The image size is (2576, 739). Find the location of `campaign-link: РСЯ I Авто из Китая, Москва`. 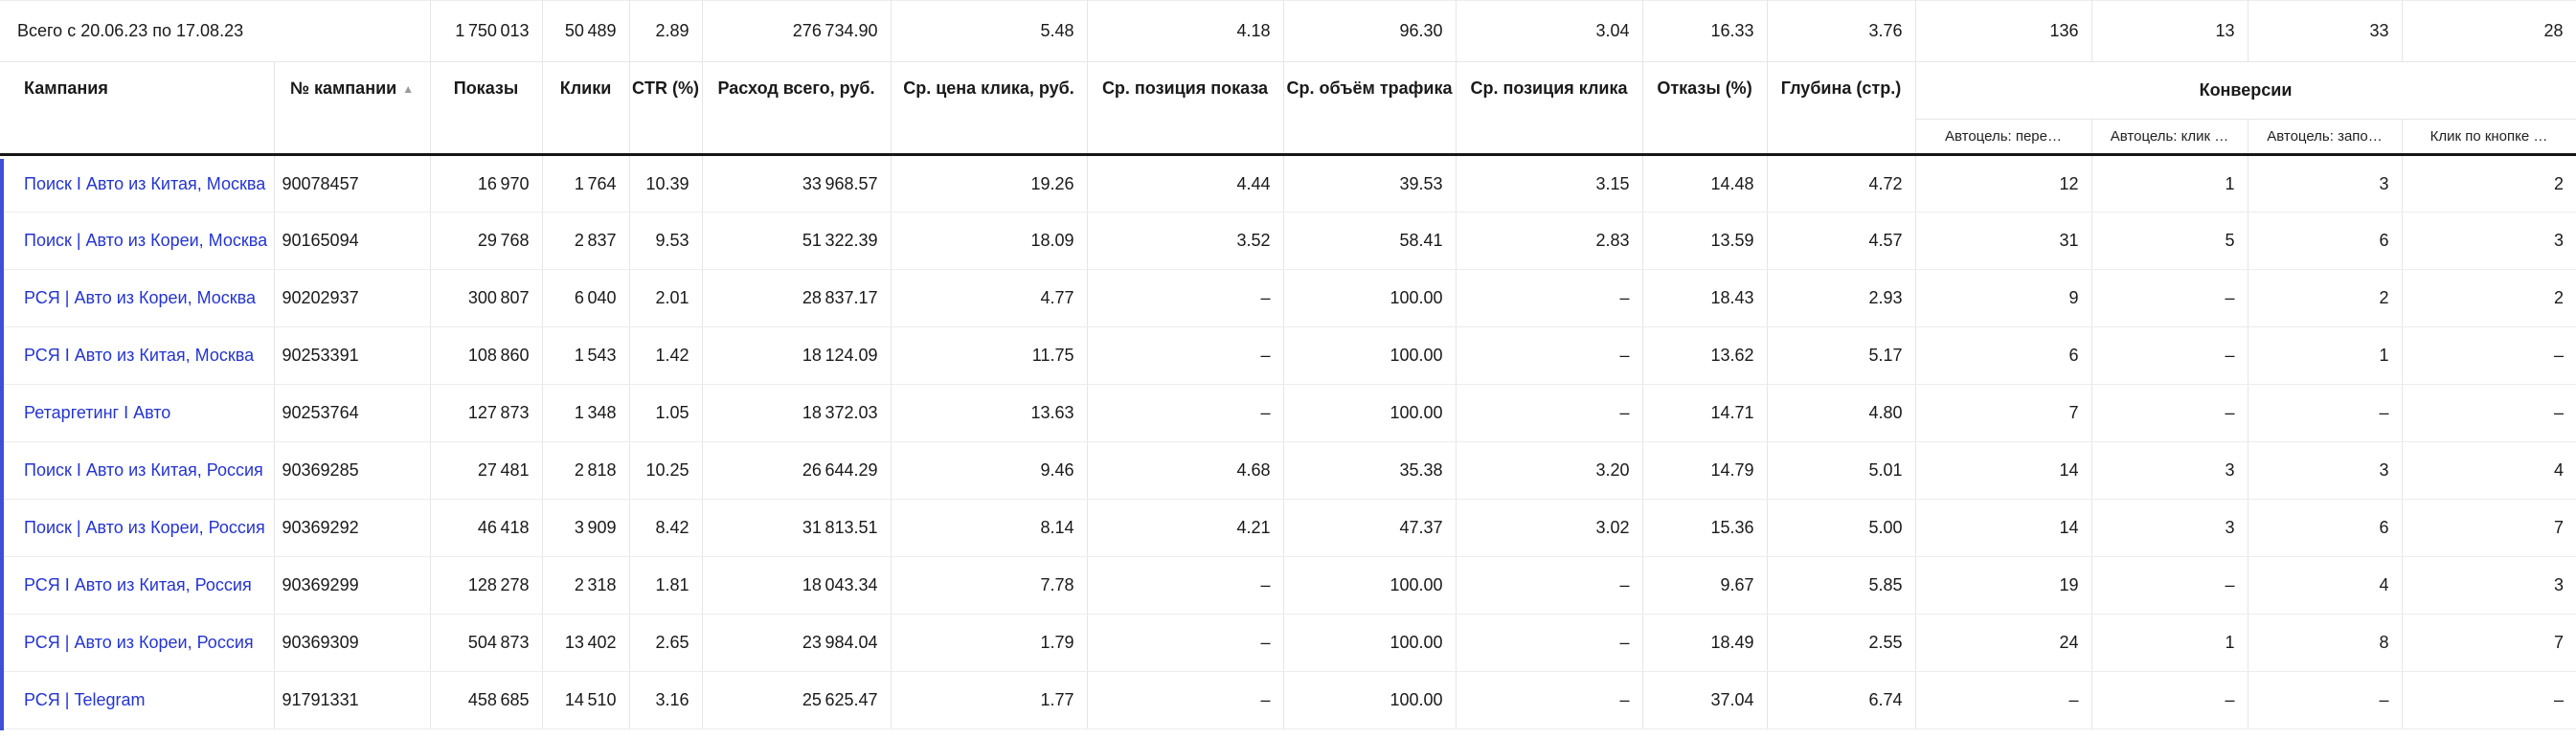

campaign-link: РСЯ I Авто из Китая, Москва is located at coordinates (139, 355).